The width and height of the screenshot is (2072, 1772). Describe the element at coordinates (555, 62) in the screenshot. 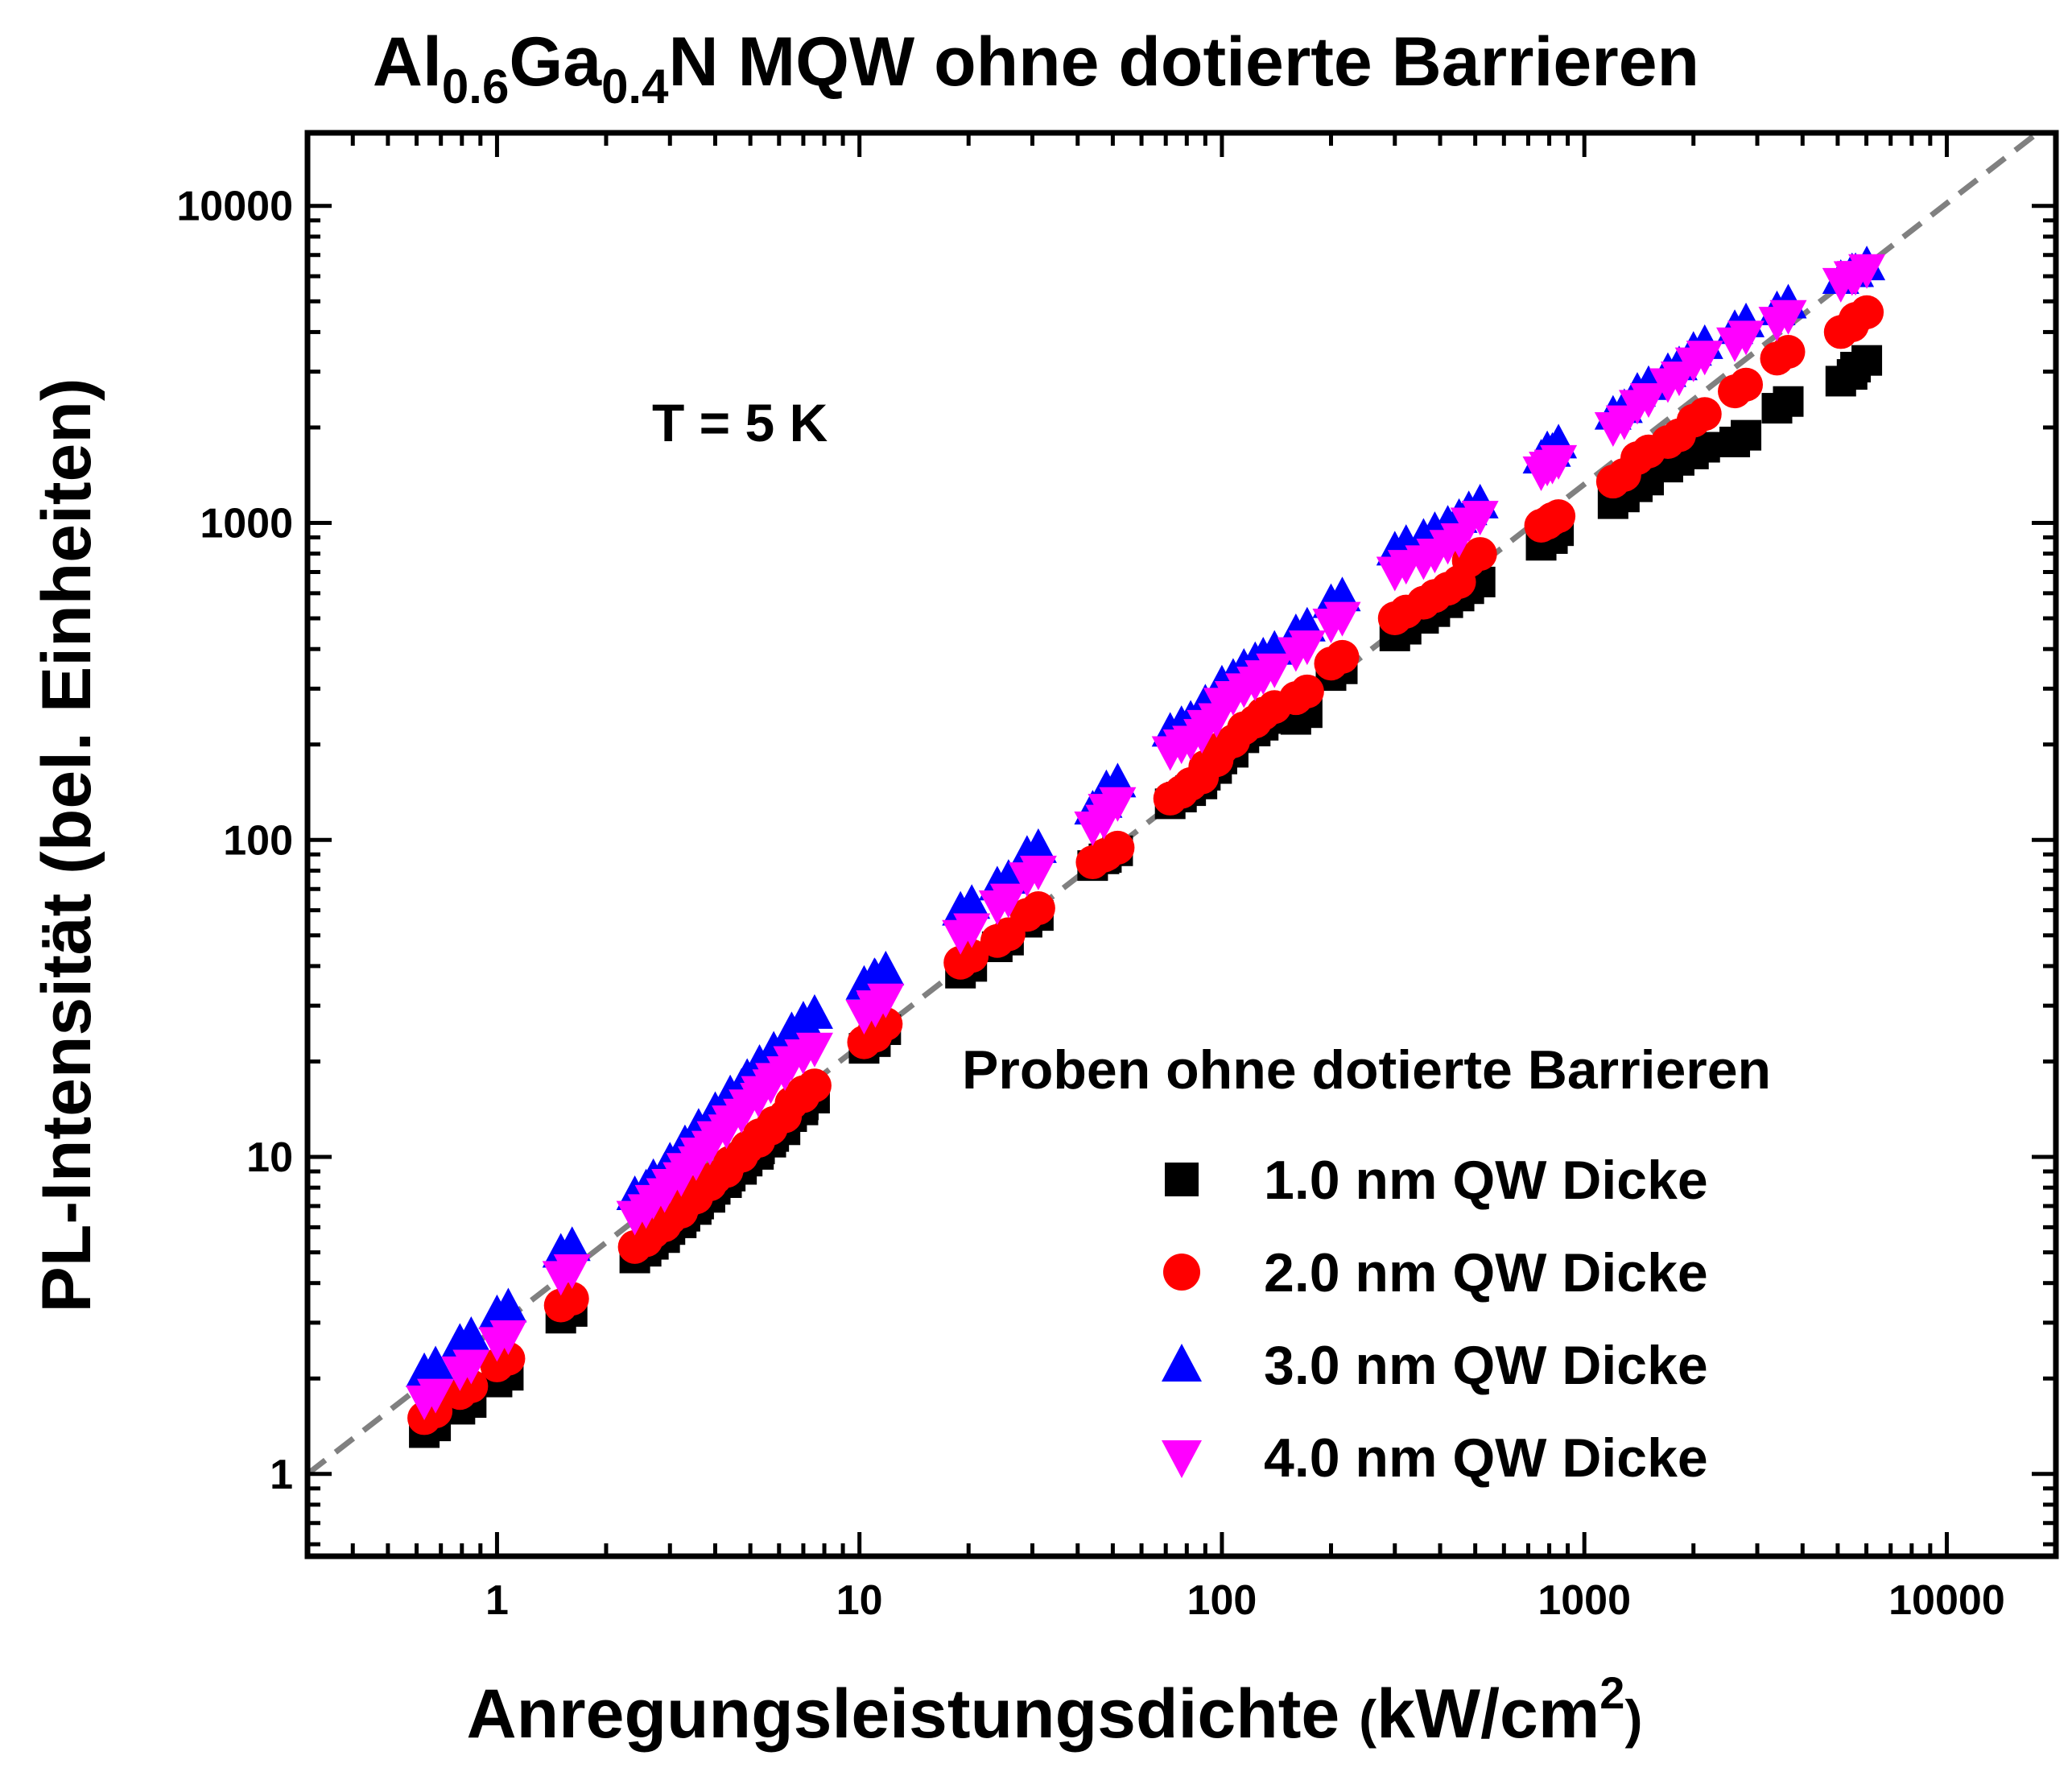

I see `title-text: Ga` at that location.